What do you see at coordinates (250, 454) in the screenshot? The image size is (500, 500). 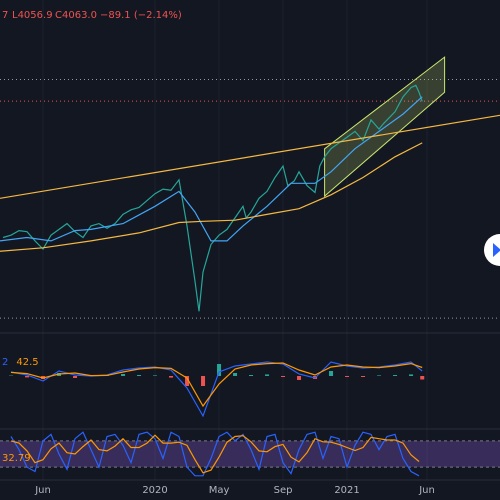 I see `rsi-band` at bounding box center [250, 454].